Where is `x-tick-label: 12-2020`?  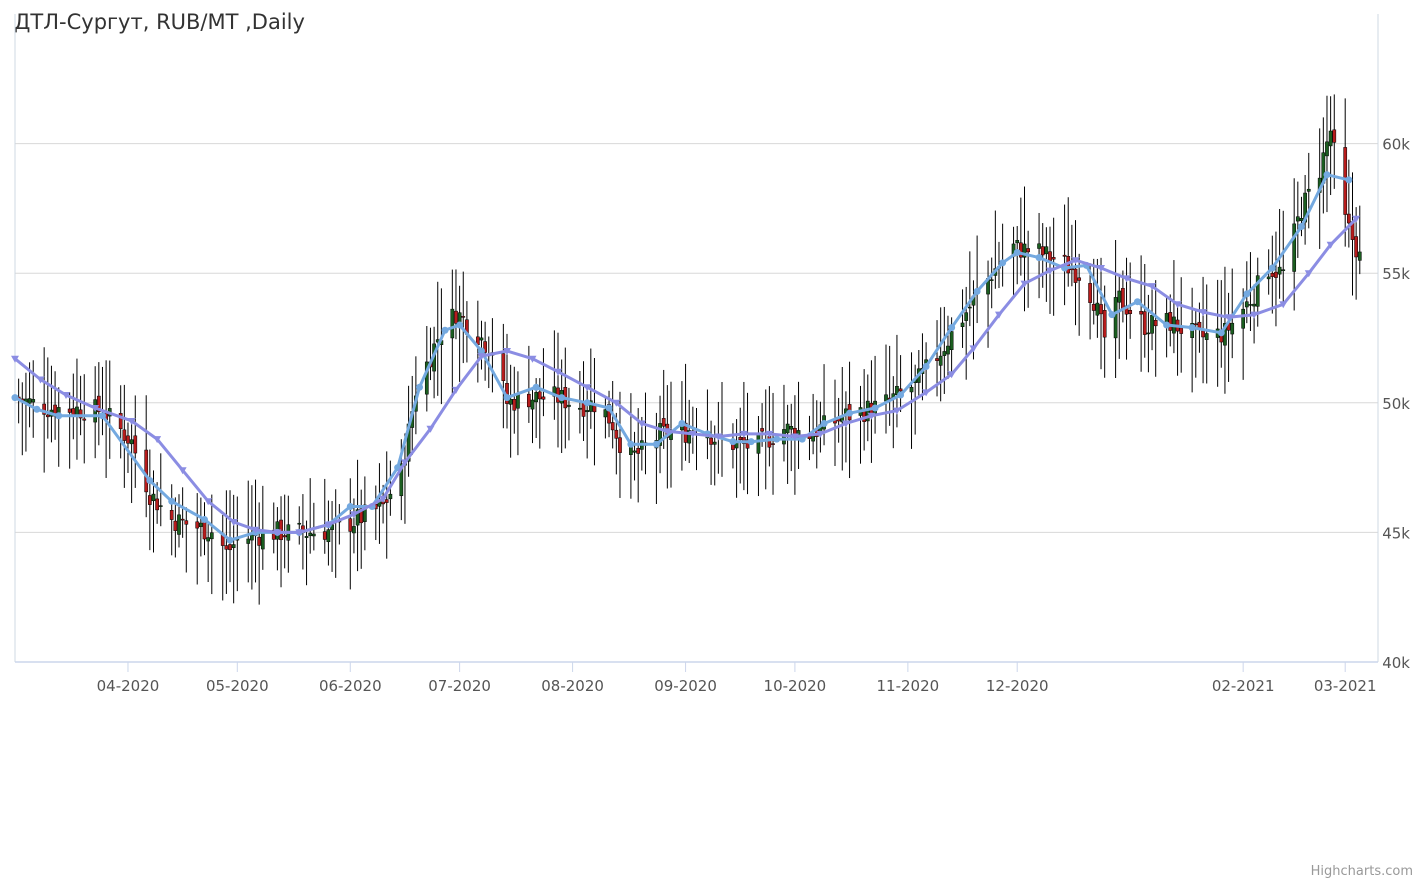 x-tick-label: 12-2020 is located at coordinates (1017, 686).